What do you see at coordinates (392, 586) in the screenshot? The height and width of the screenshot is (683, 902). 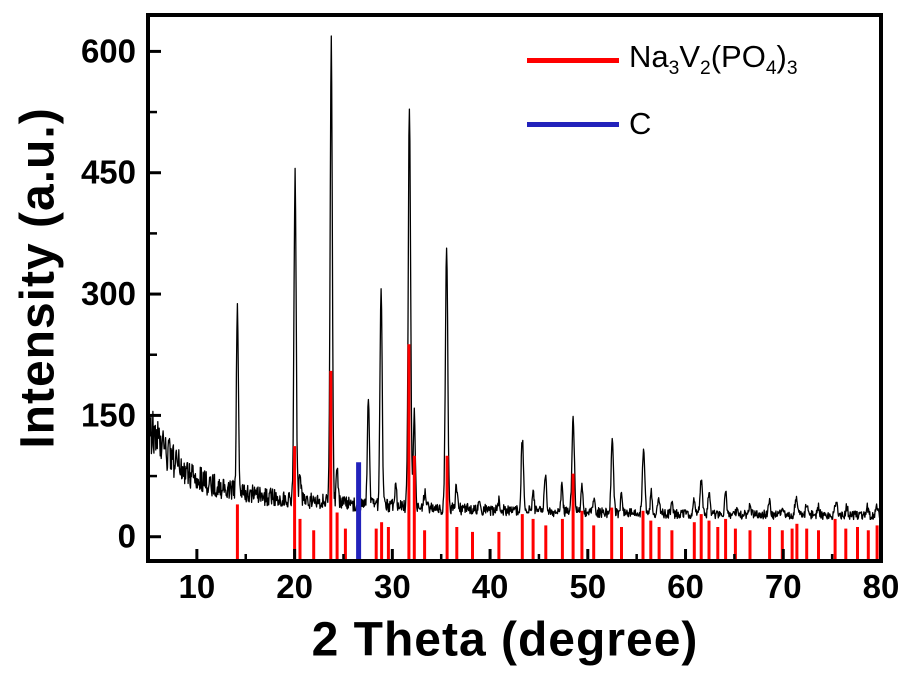 I see `x-tick-label: 30` at bounding box center [392, 586].